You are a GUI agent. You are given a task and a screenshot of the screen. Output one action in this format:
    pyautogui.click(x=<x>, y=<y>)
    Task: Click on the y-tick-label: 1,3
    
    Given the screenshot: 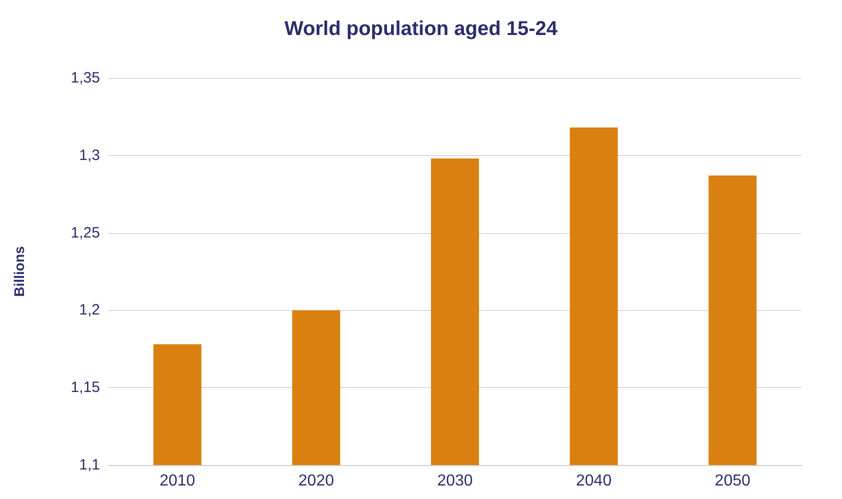 What is the action you would take?
    pyautogui.click(x=89, y=155)
    